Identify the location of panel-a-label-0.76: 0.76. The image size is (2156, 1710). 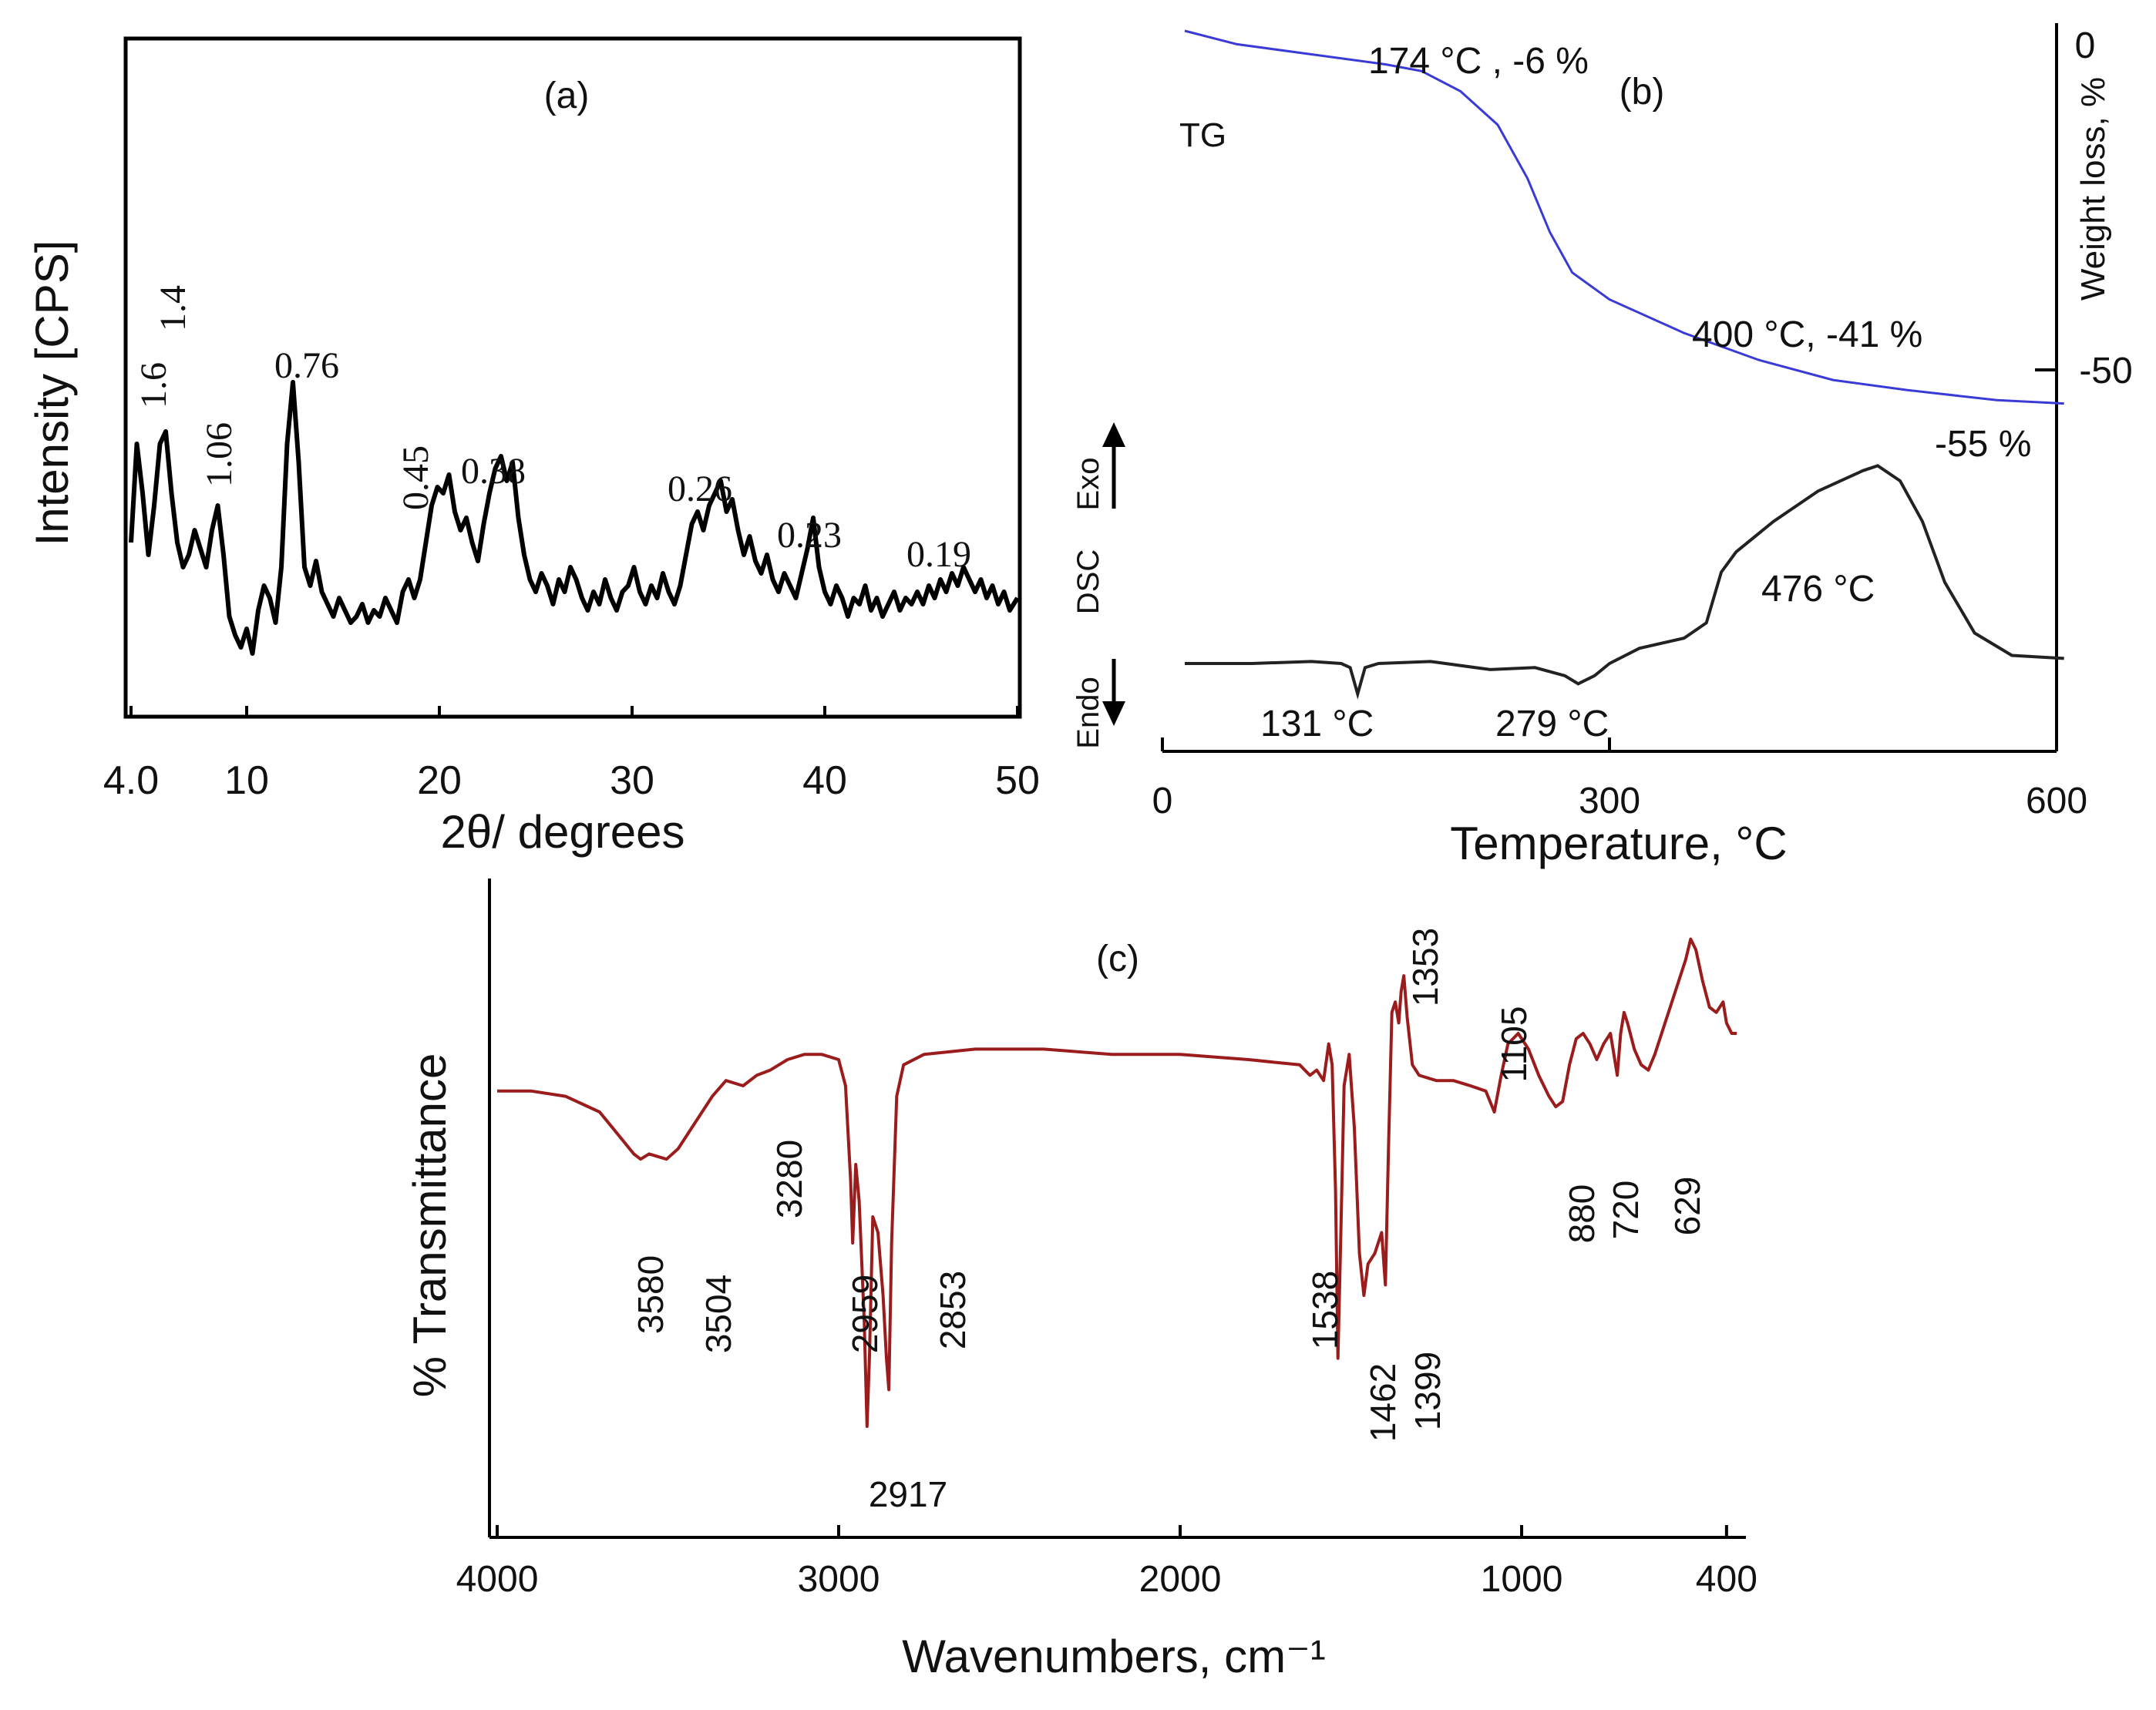
(307, 365).